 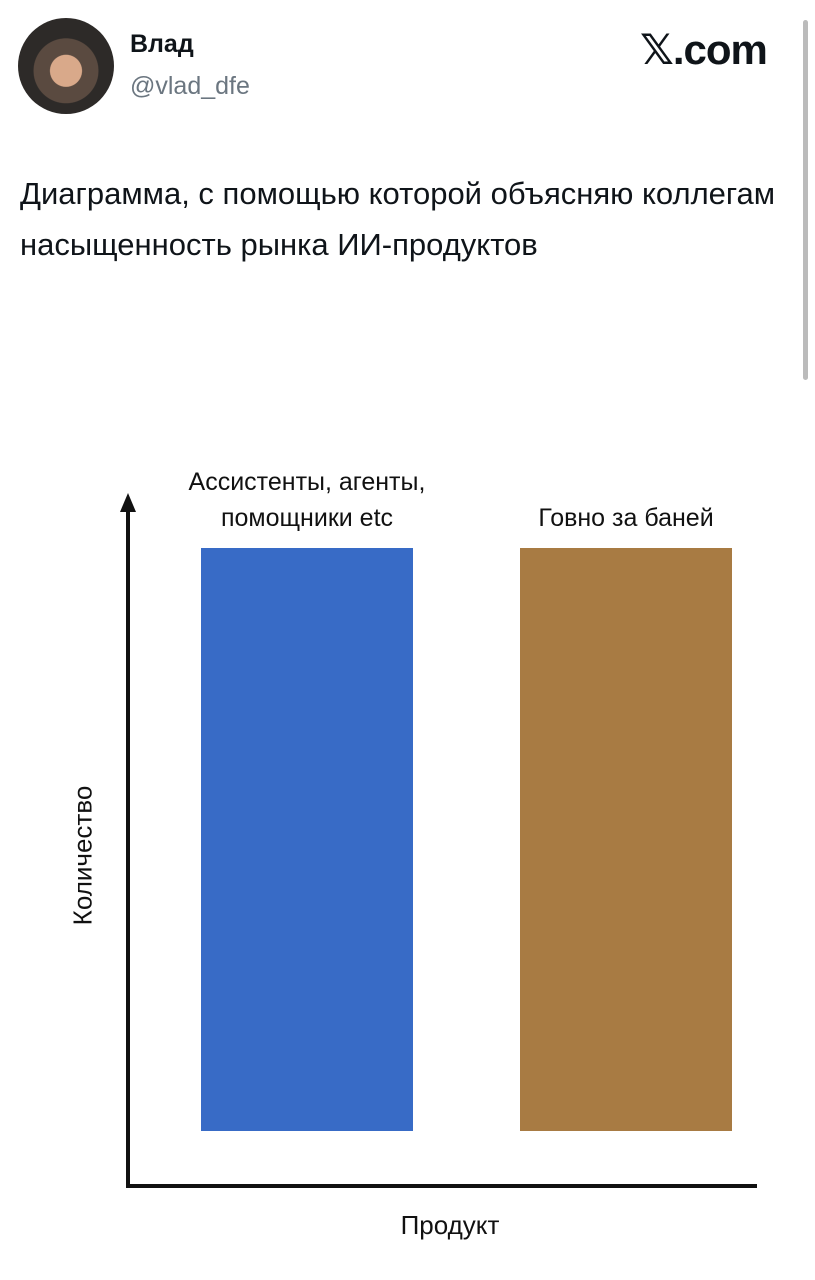 What do you see at coordinates (307, 500) in the screenshot?
I see `category-label: Ассистенты, агенты, помощники etc` at bounding box center [307, 500].